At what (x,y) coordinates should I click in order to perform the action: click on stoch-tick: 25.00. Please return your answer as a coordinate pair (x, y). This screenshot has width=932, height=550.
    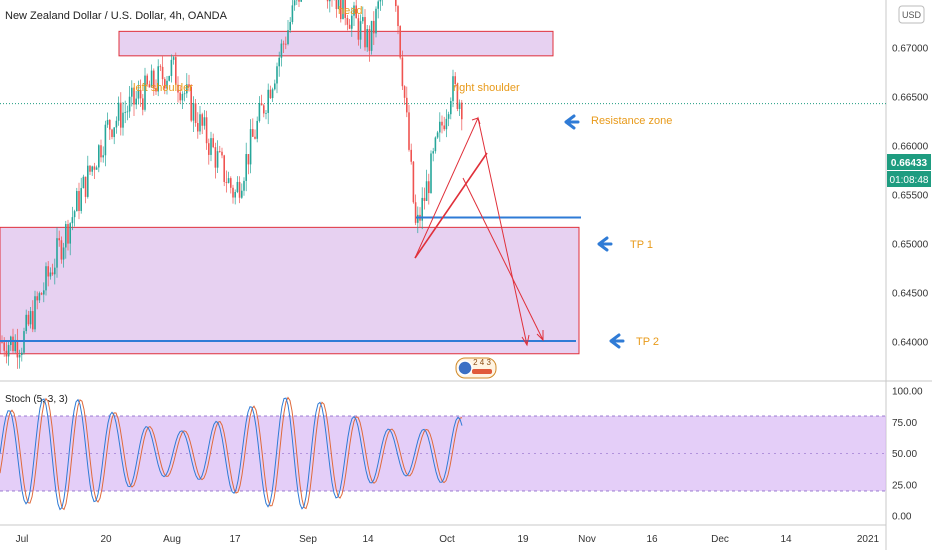
    Looking at the image, I should click on (904, 485).